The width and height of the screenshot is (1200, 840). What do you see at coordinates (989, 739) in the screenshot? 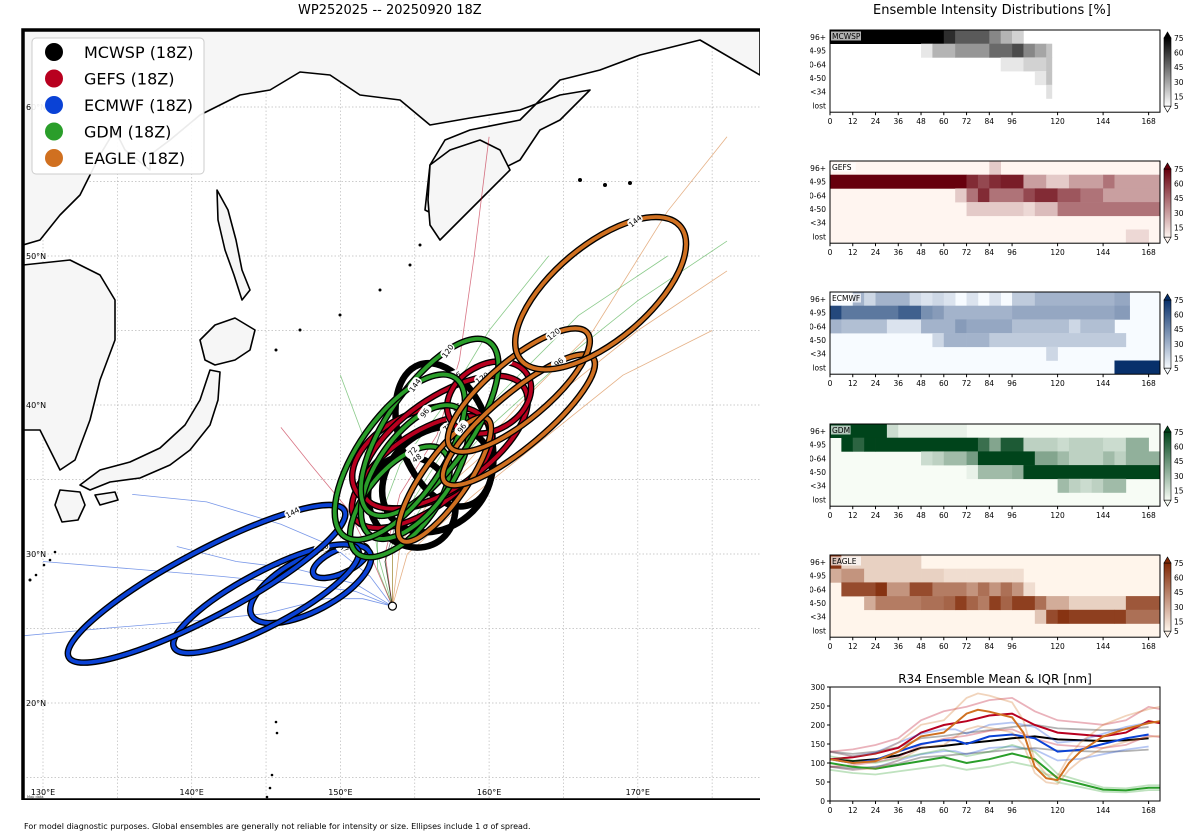
I see `iqr-upper-ecmwf` at bounding box center [989, 739].